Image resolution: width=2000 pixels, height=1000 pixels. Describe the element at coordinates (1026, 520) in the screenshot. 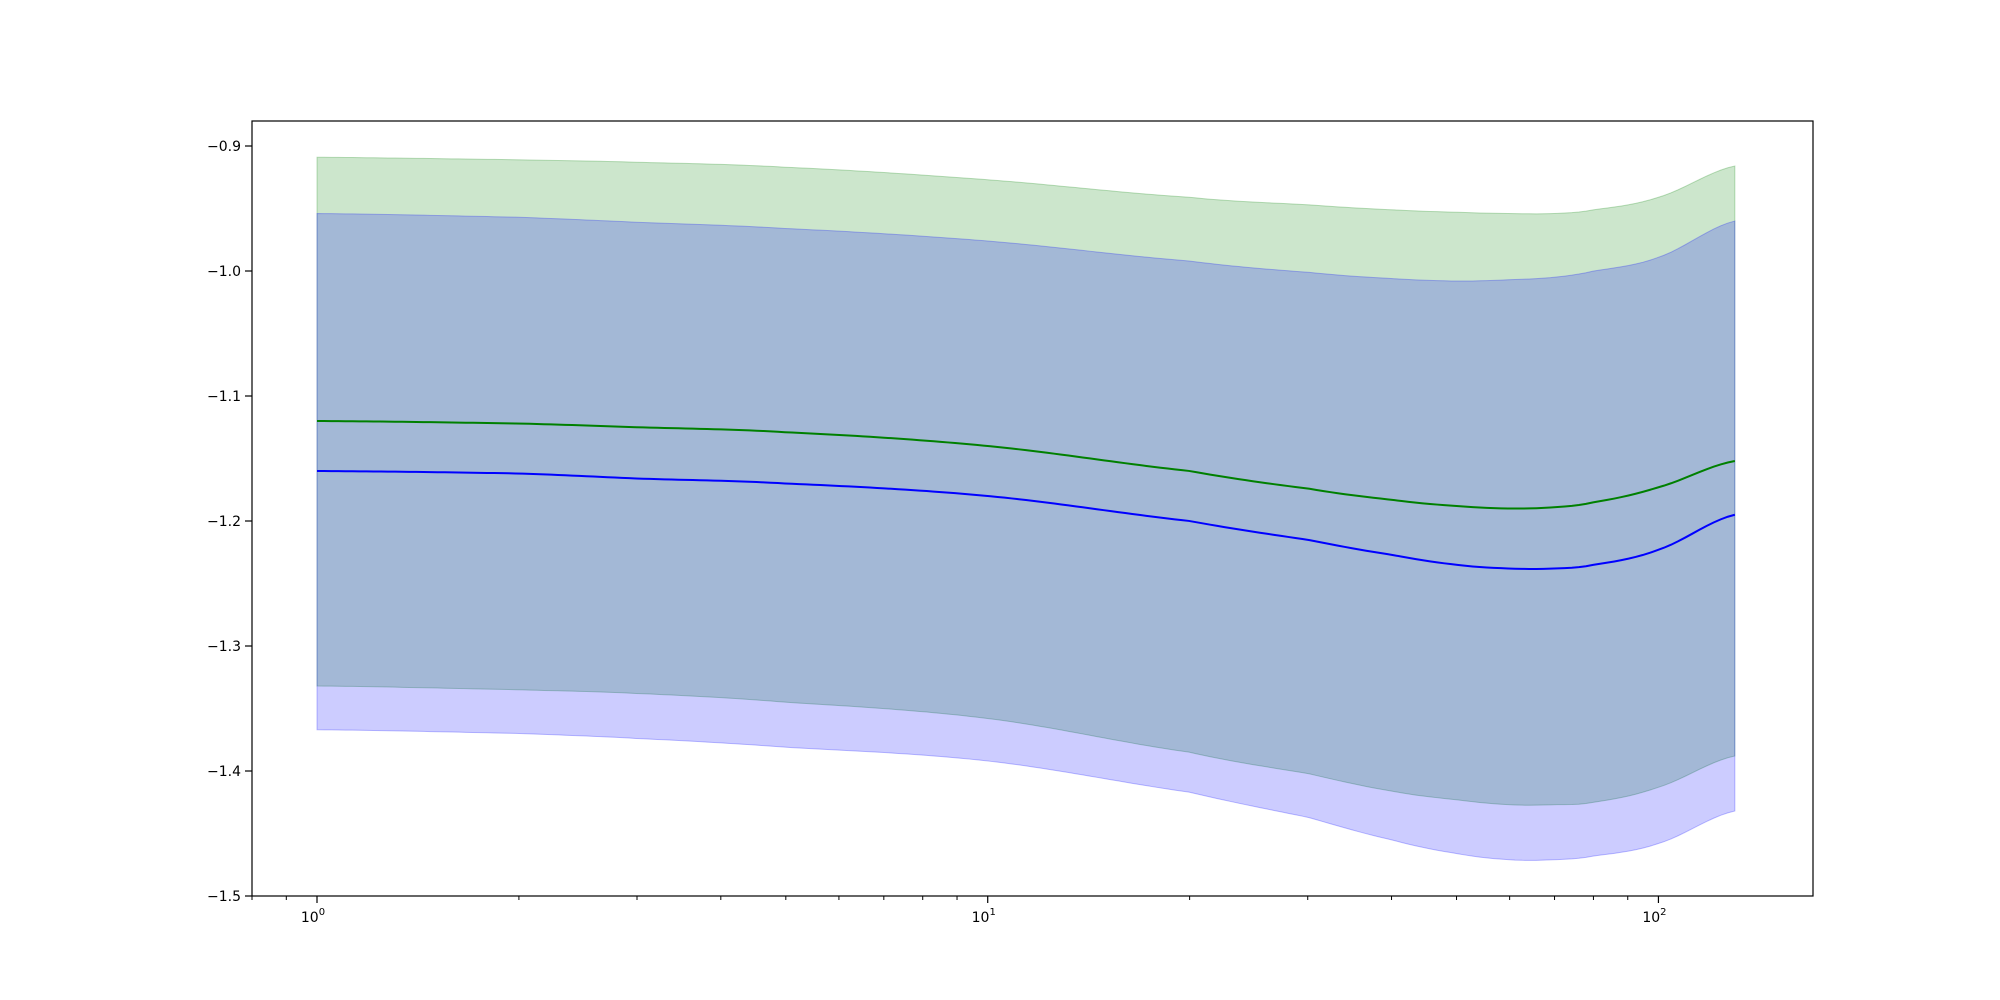

I see `series-1-line` at that location.